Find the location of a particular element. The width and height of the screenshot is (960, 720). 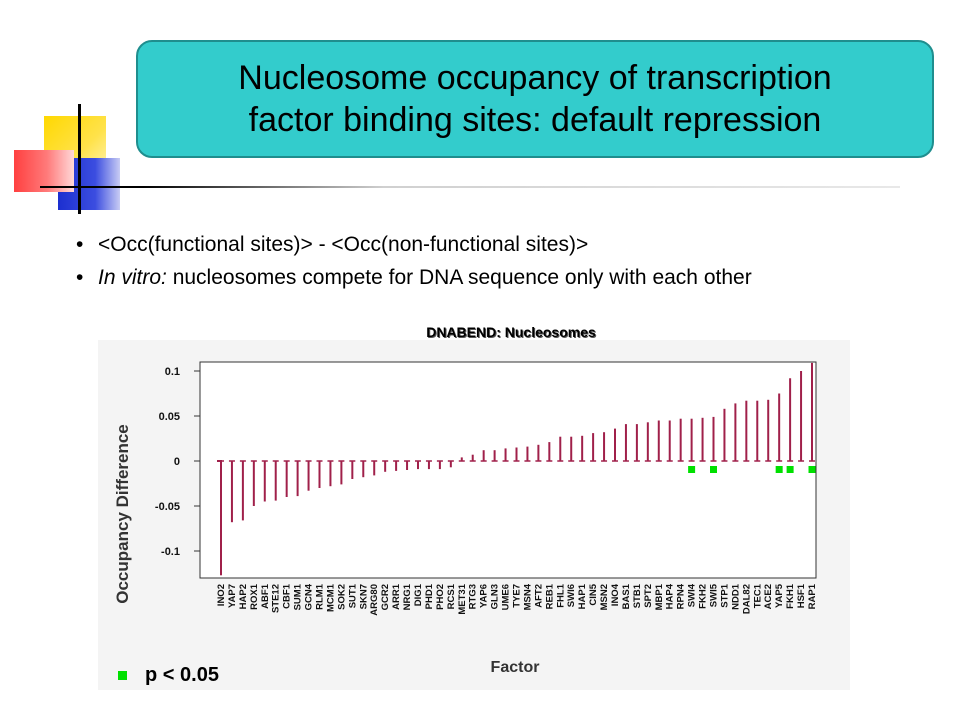

category-label: UME6 is located at coordinates (506, 597).